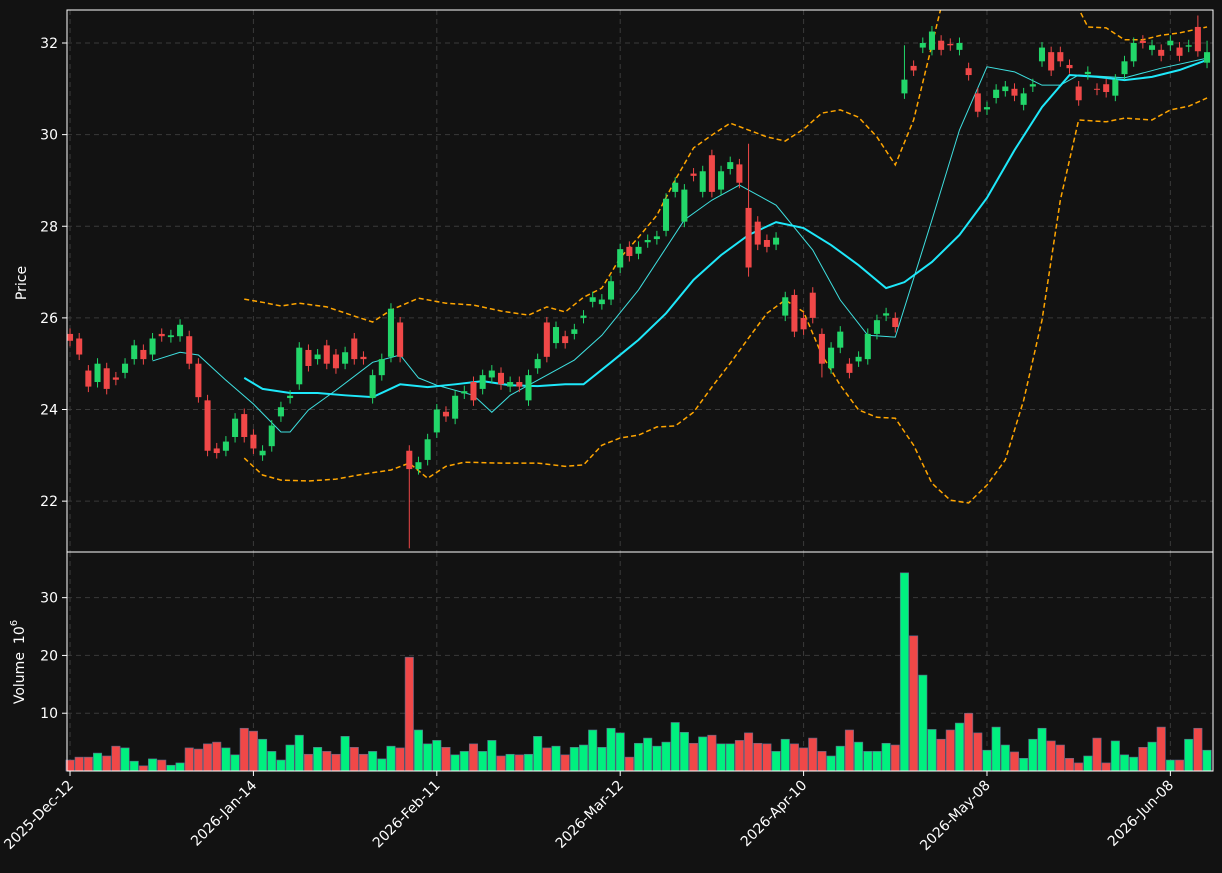 The height and width of the screenshot is (873, 1222). Describe the element at coordinates (49, 656) in the screenshot. I see `y-tick-label: 20` at that location.